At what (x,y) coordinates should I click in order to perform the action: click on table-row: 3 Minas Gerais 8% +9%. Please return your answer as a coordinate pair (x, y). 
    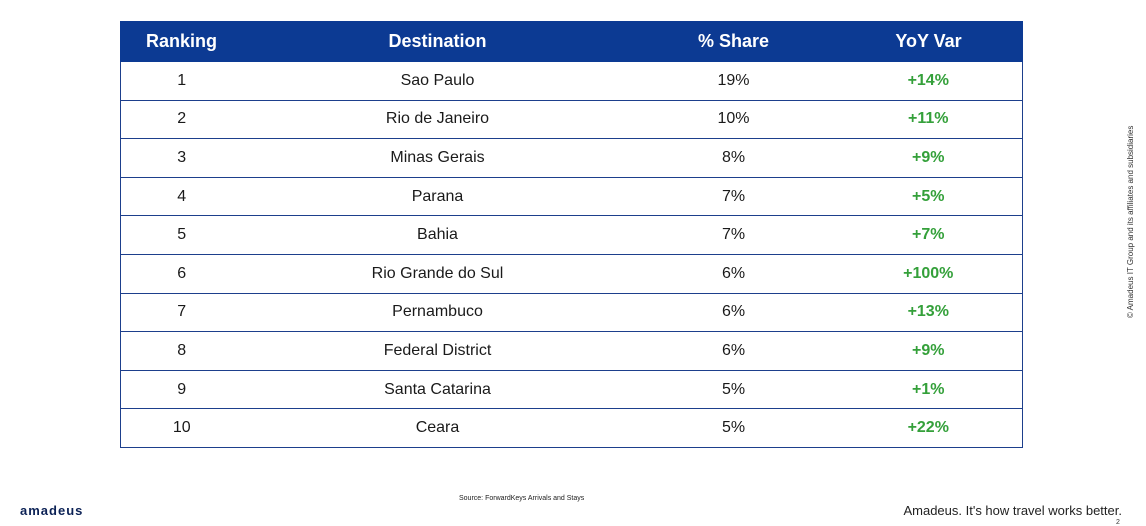
    Looking at the image, I should click on (571, 158).